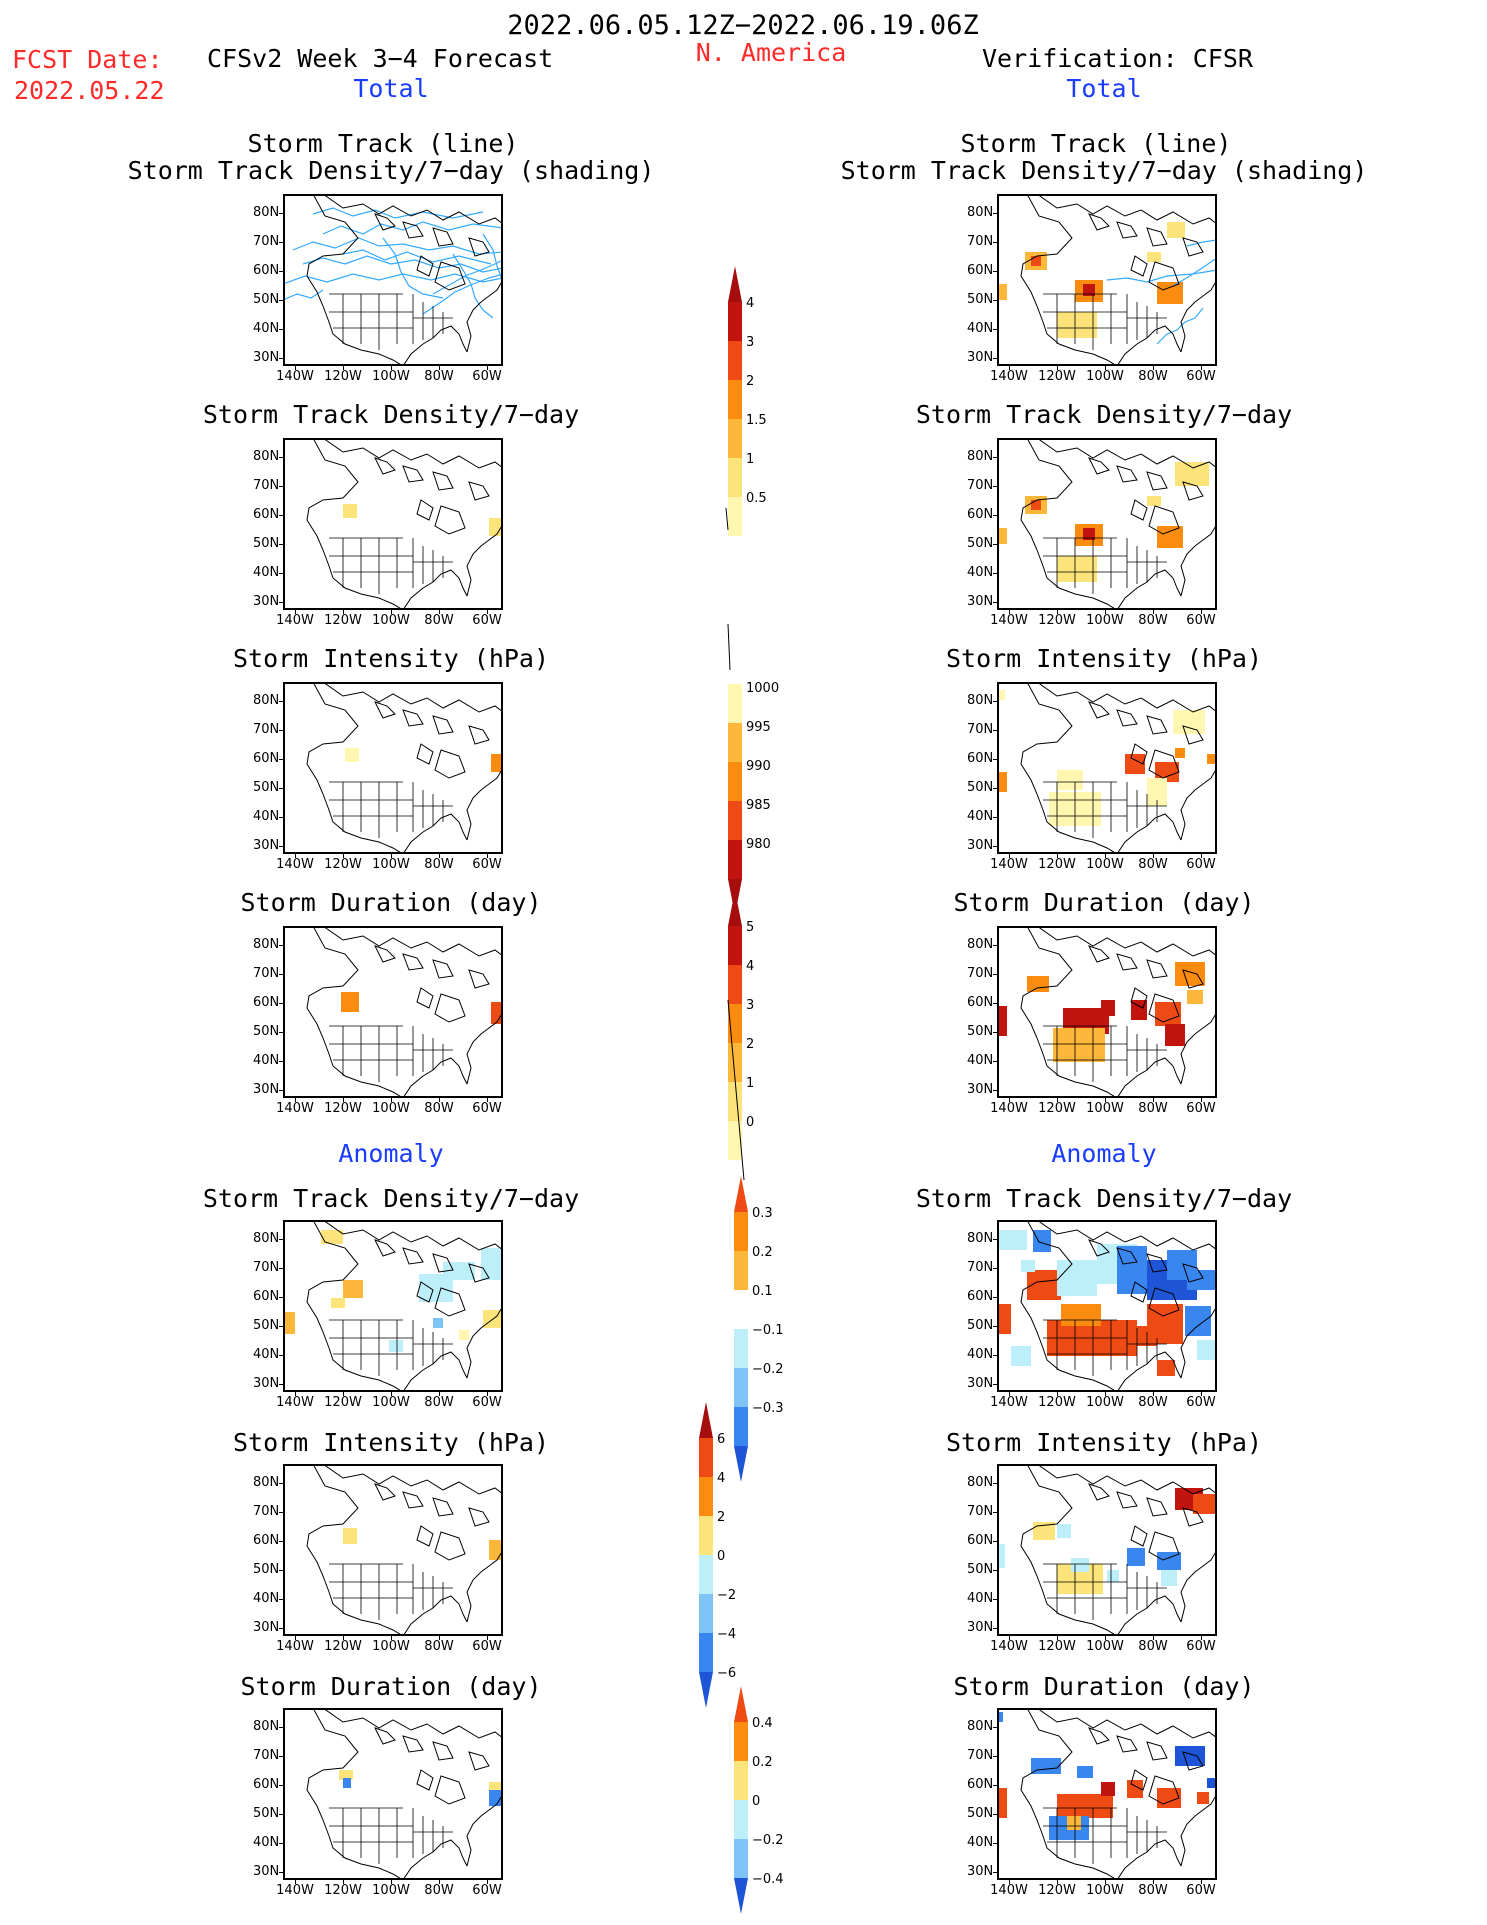  I want to click on title-right-2: Storm Track Density/7−day, so click(1104, 414).